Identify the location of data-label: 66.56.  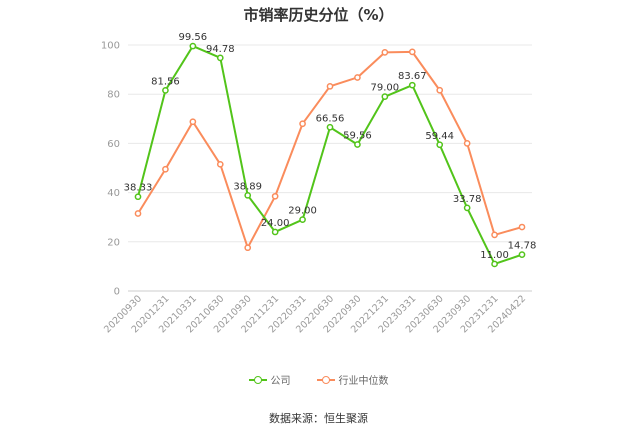
(330, 118).